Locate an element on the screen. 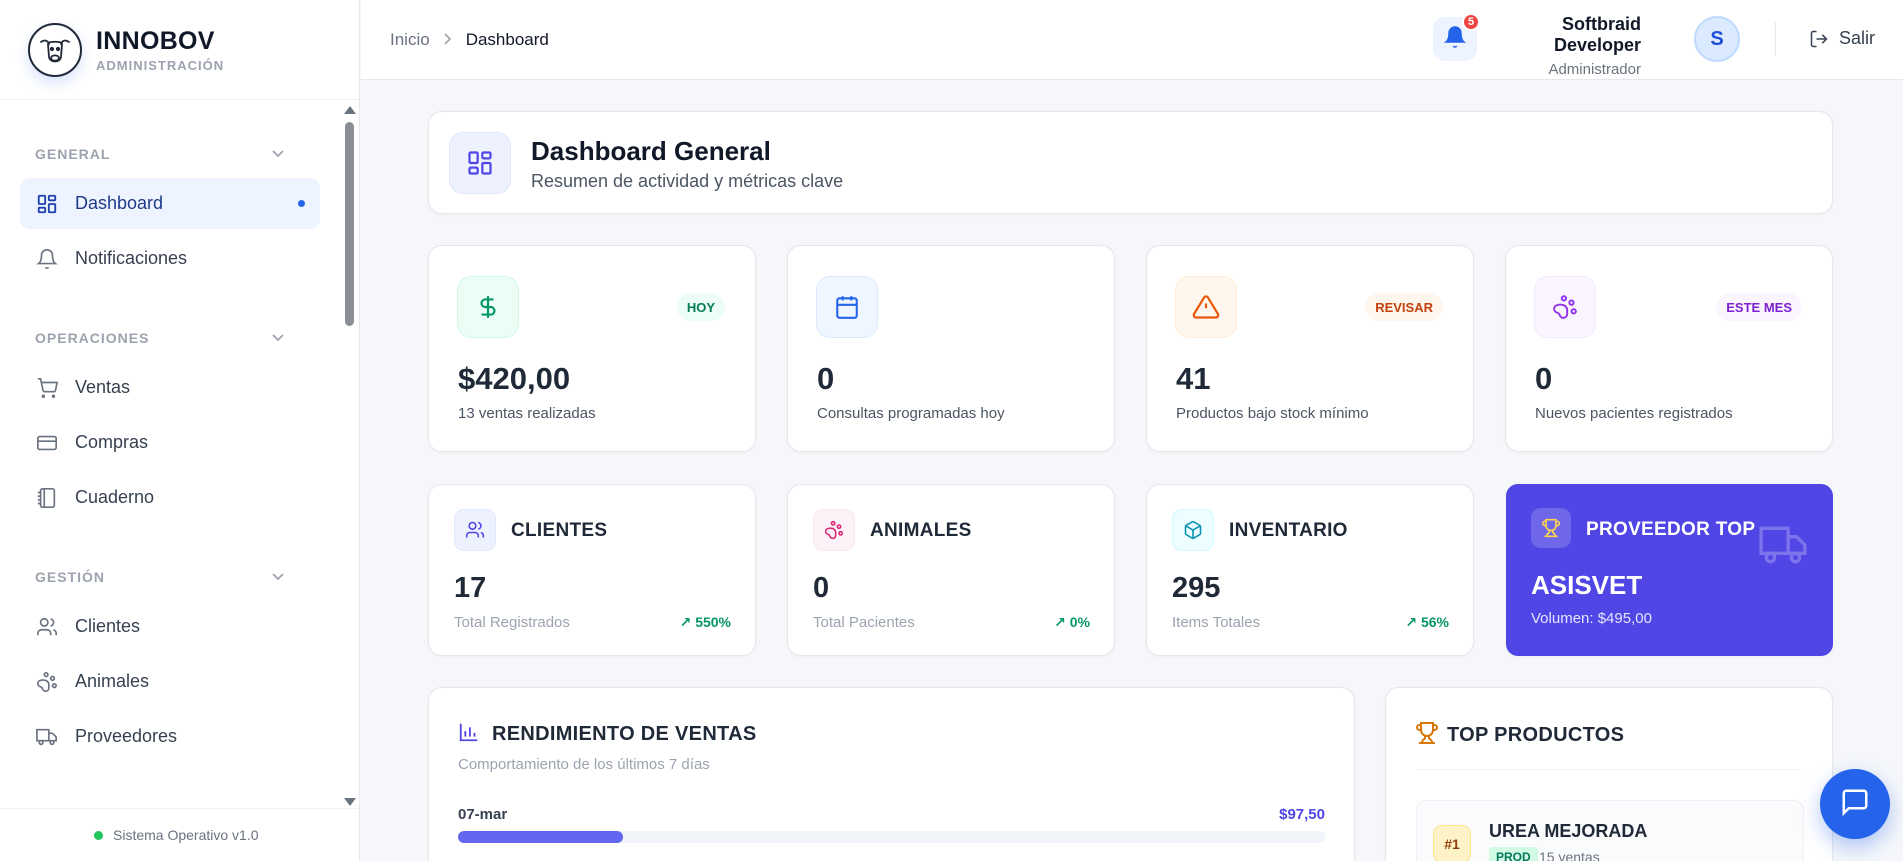 The image size is (1903, 861). sidebar-item-label: Ventas is located at coordinates (103, 387).